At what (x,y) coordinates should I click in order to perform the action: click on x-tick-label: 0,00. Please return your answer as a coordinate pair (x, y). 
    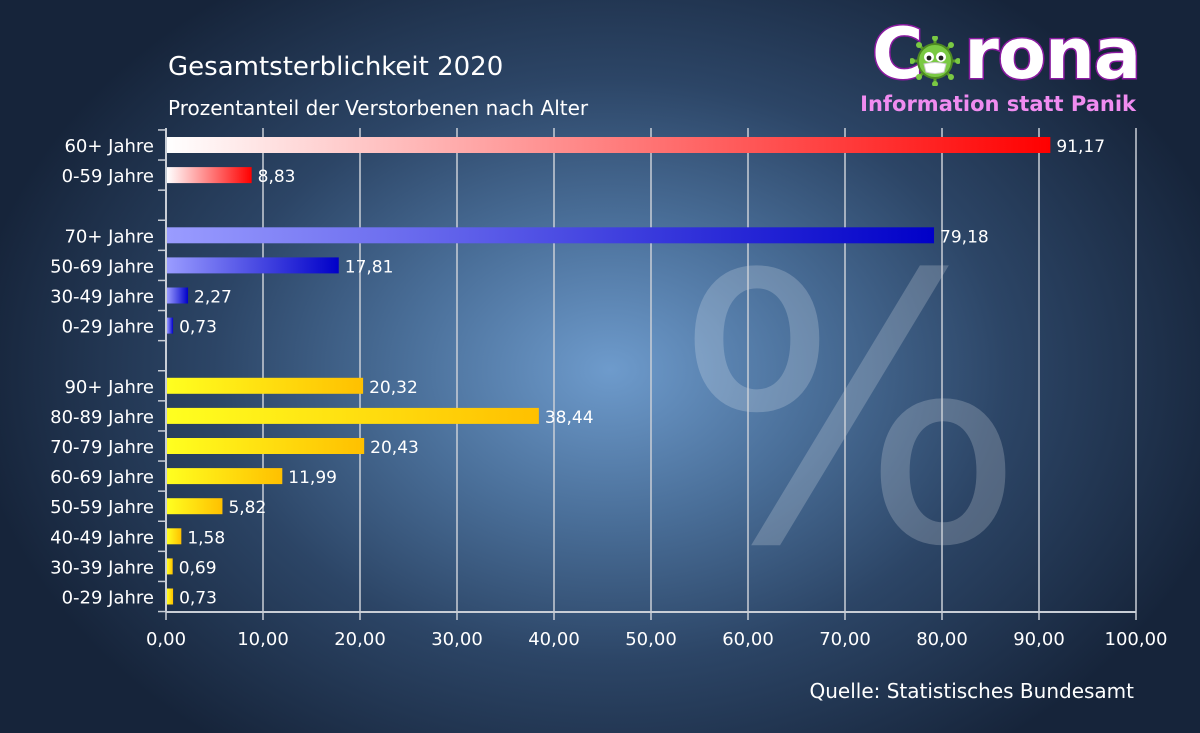
    Looking at the image, I should click on (166, 639).